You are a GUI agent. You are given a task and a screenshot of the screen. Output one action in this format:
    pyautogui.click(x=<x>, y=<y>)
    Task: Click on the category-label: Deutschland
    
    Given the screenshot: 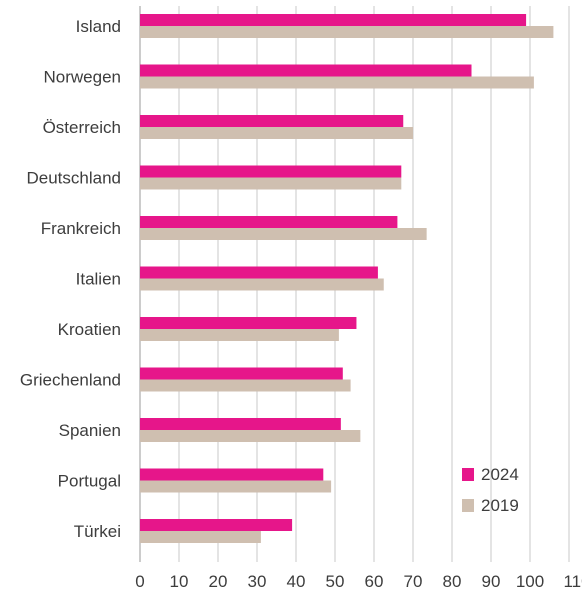 What is the action you would take?
    pyautogui.click(x=73, y=178)
    